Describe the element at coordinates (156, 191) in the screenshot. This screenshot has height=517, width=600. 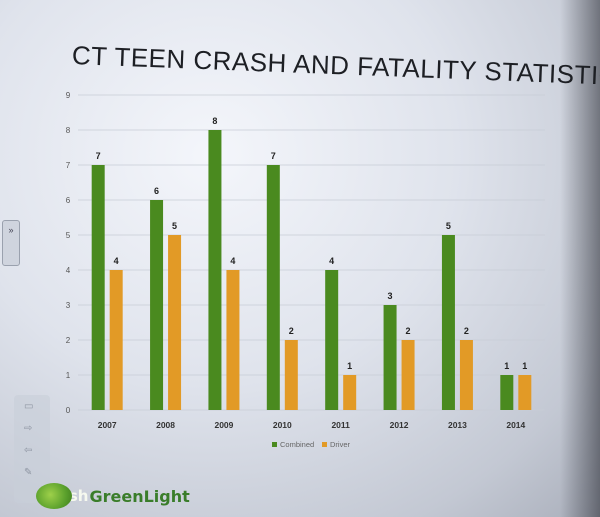
I see `data-label: 6` at that location.